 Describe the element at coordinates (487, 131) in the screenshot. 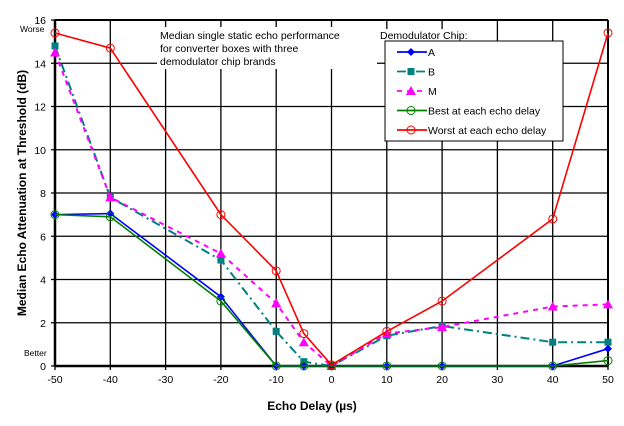

I see `legend-label: Worst at each echo delay` at that location.